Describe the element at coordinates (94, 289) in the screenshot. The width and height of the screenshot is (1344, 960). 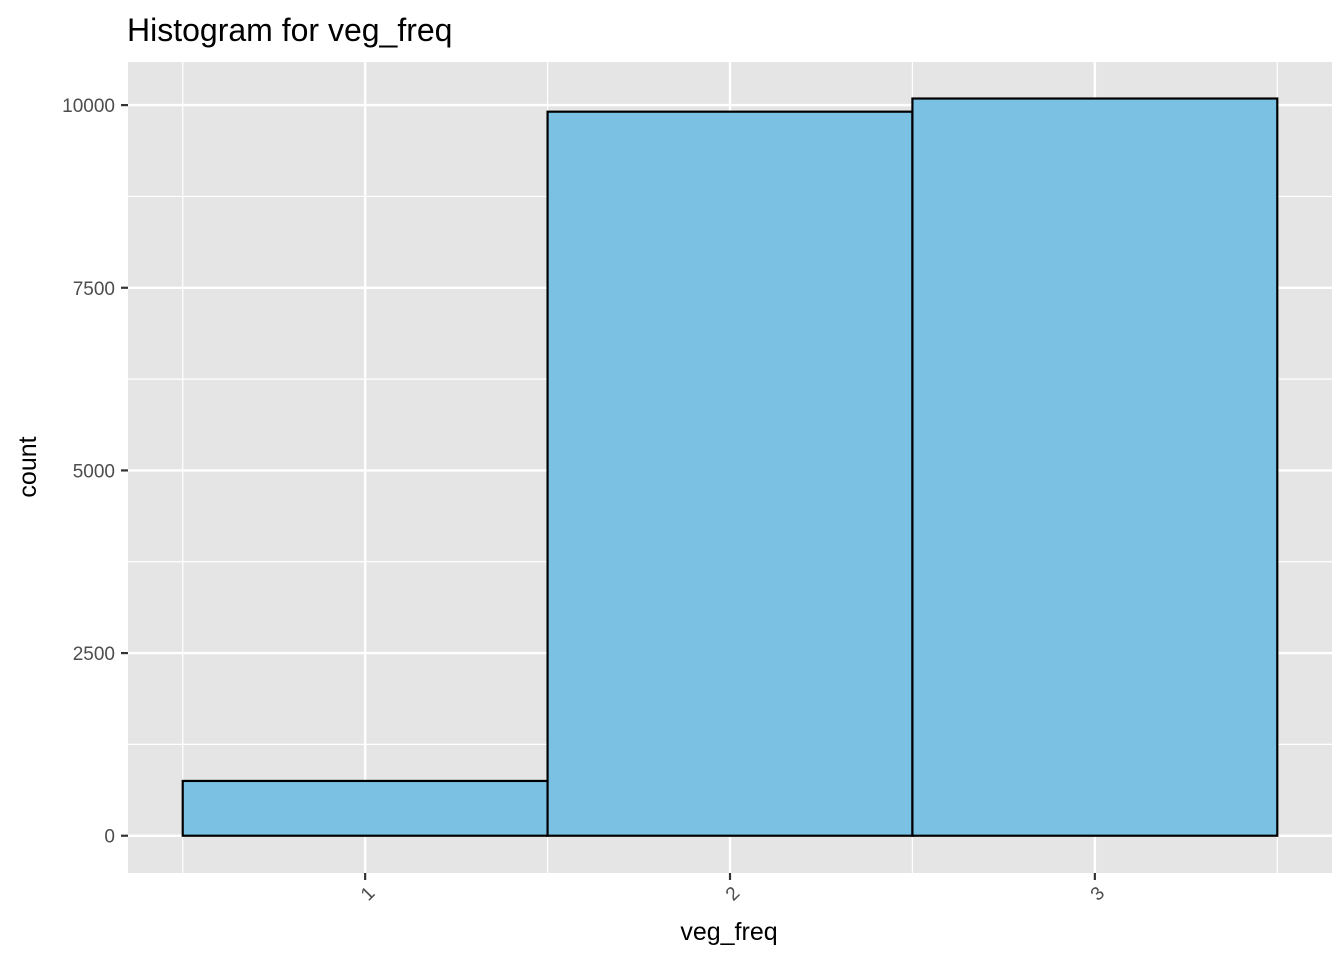
I see `y-tick-label: 7500` at that location.